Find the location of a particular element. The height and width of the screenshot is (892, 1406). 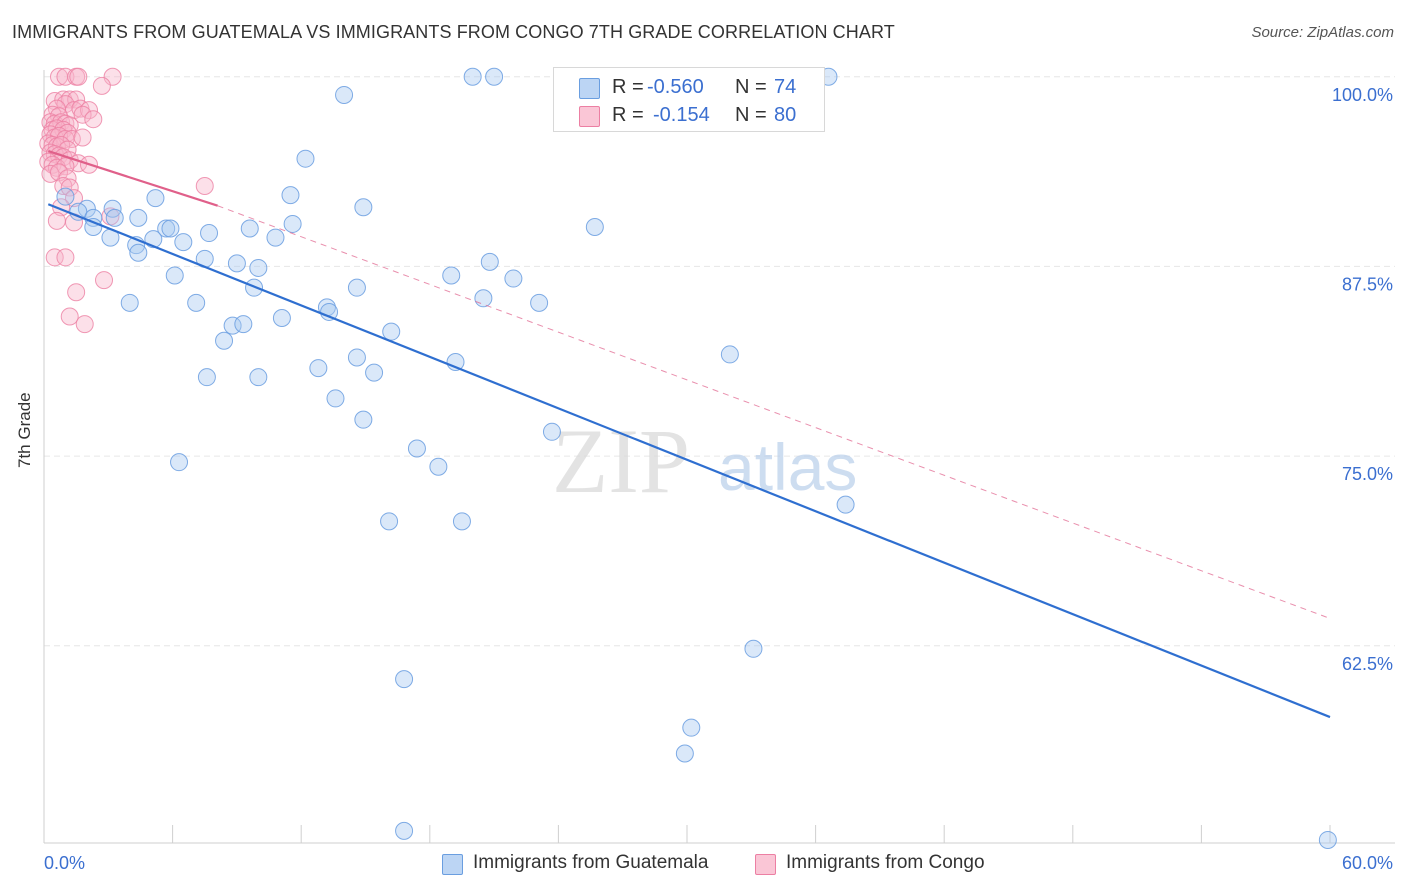

congo-legend-swatch is located at coordinates (765, 864).